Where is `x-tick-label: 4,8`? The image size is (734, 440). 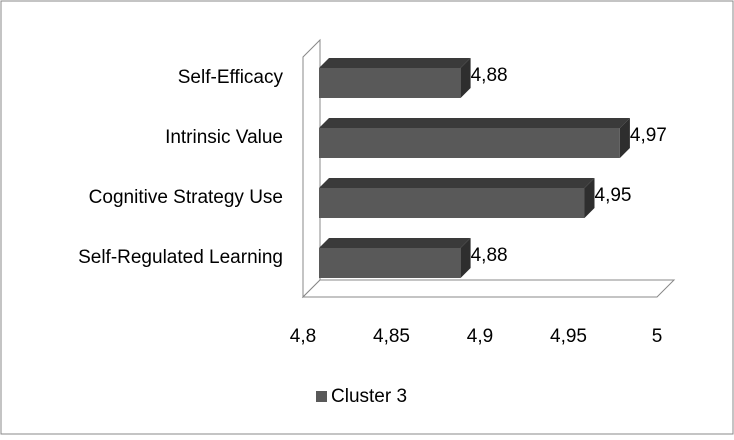
x-tick-label: 4,8 is located at coordinates (303, 336).